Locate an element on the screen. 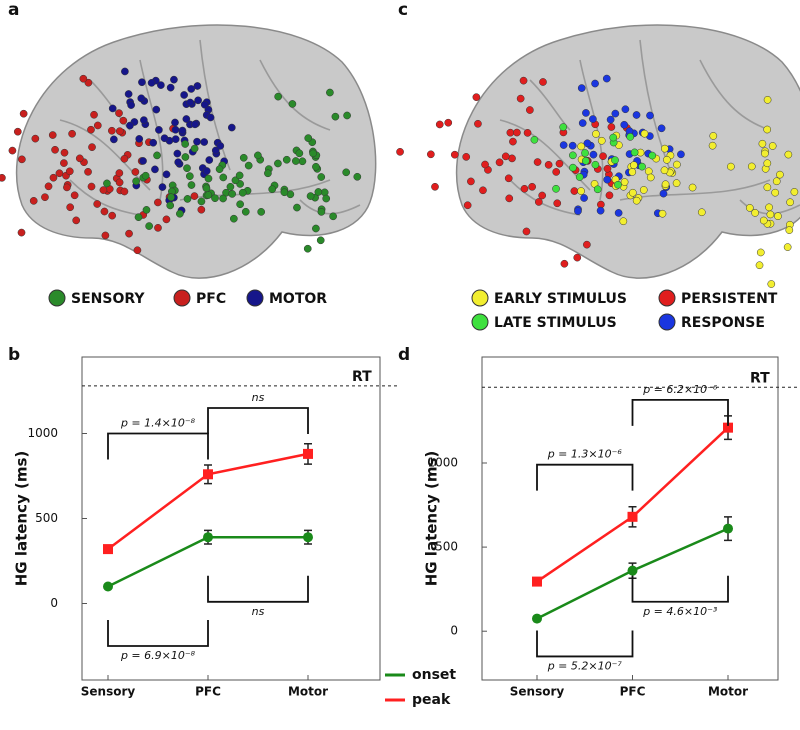  y-tick-label: 1000 is located at coordinates (442, 462).